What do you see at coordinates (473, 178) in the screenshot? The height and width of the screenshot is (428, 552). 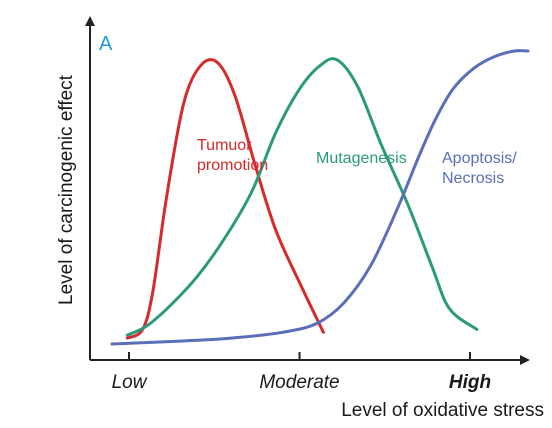 I see `series-label-apoptosis-necrosis: Necrosis` at bounding box center [473, 178].